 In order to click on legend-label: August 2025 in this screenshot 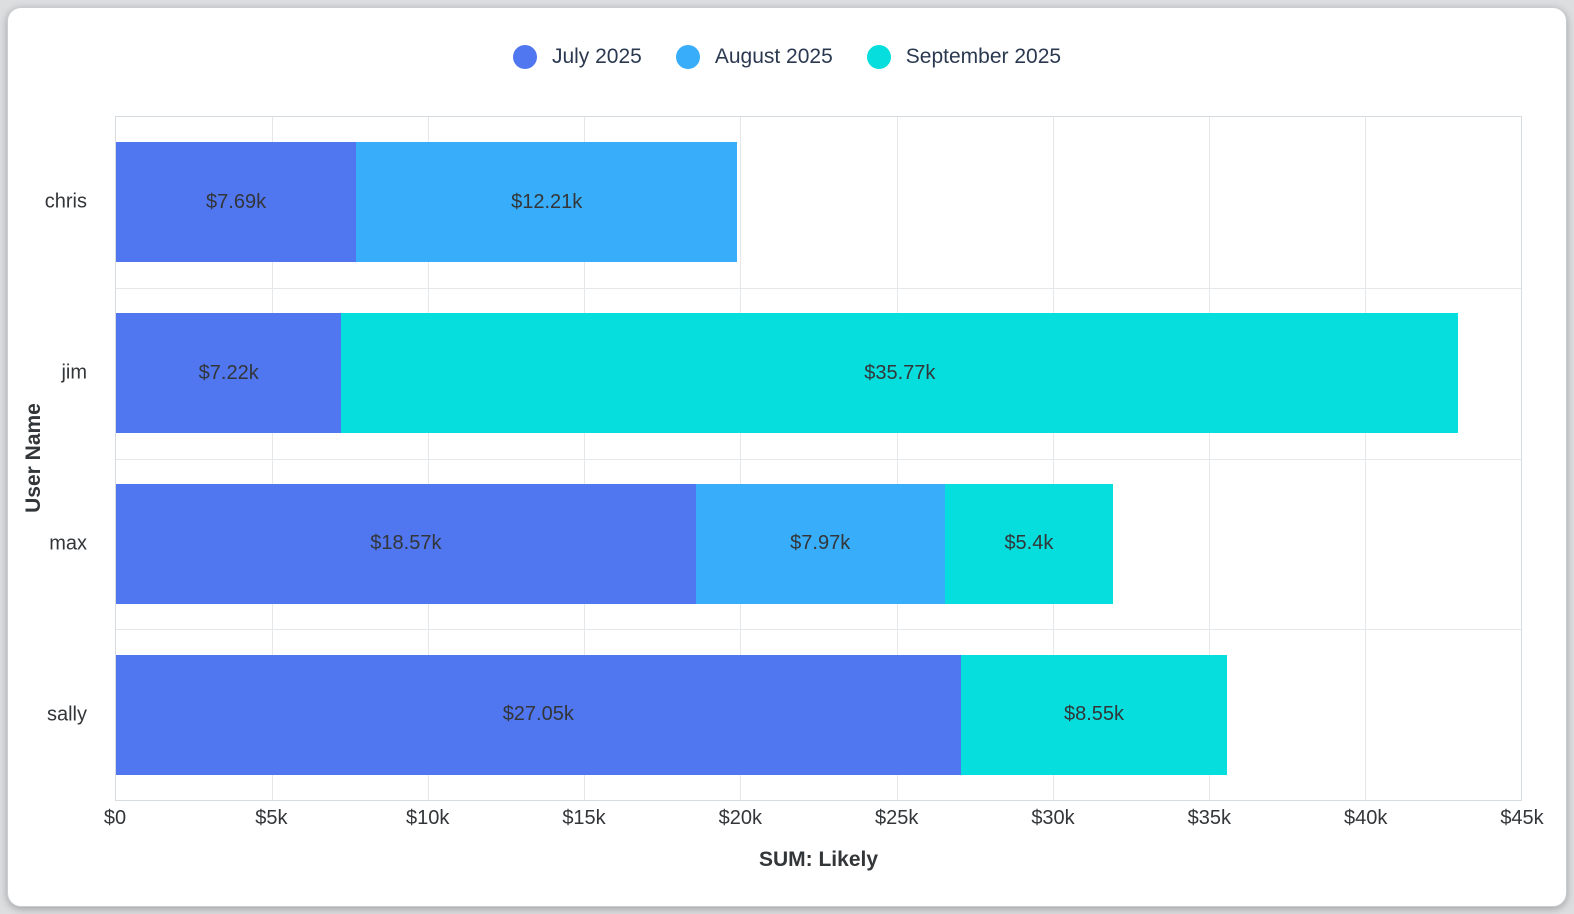, I will do `click(773, 56)`.